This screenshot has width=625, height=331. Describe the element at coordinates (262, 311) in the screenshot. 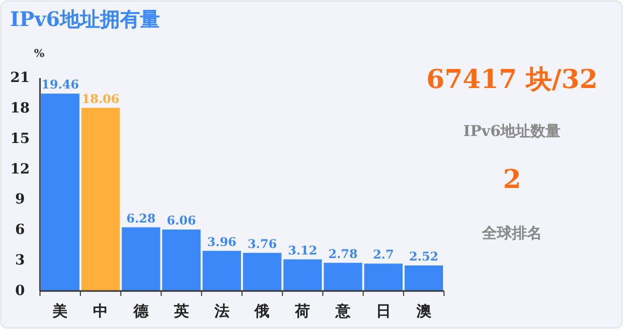

I see `x-tick-label: 俄` at that location.